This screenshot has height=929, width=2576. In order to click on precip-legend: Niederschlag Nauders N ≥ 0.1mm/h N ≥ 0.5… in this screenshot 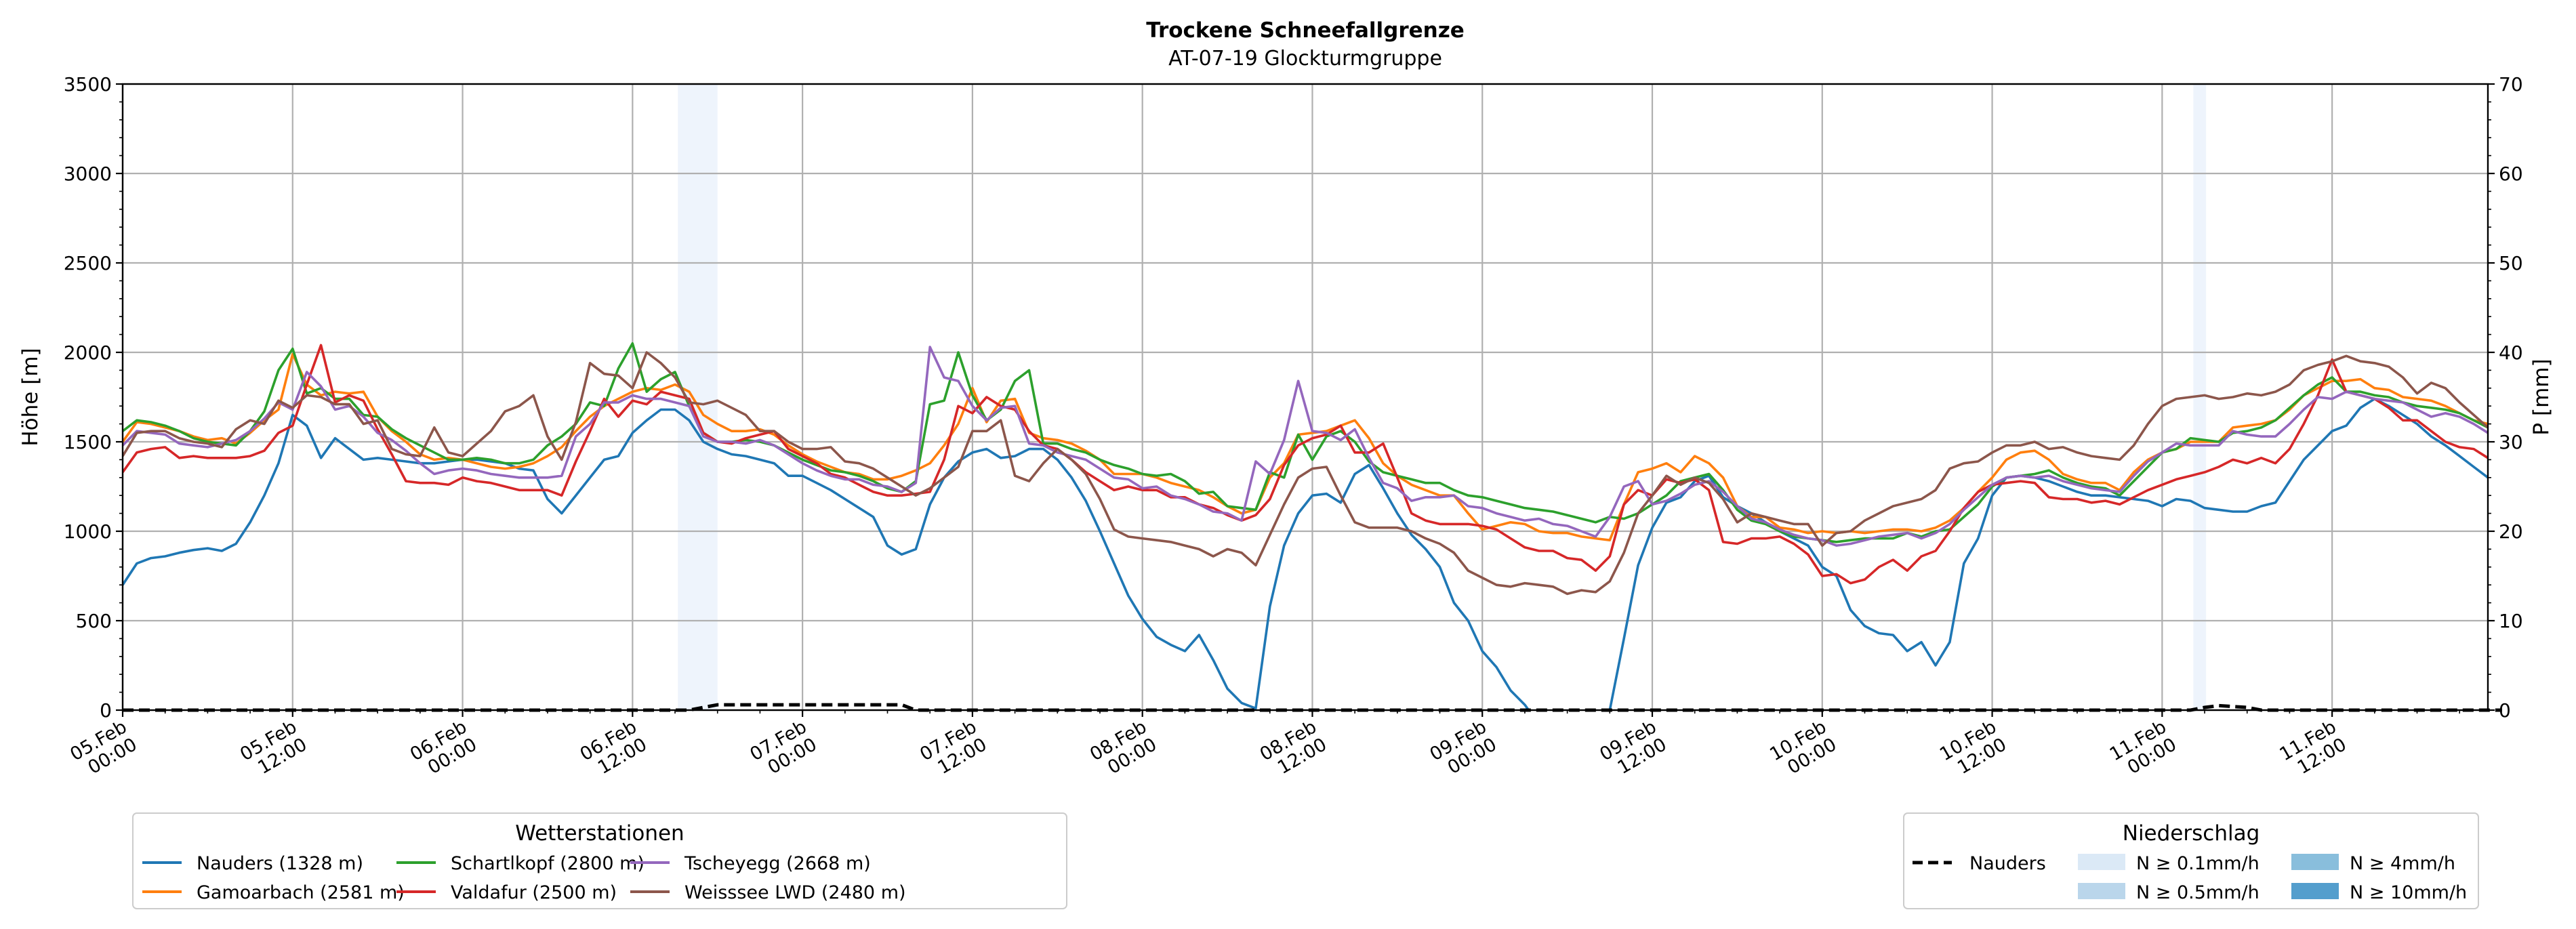, I will do `click(2191, 860)`.